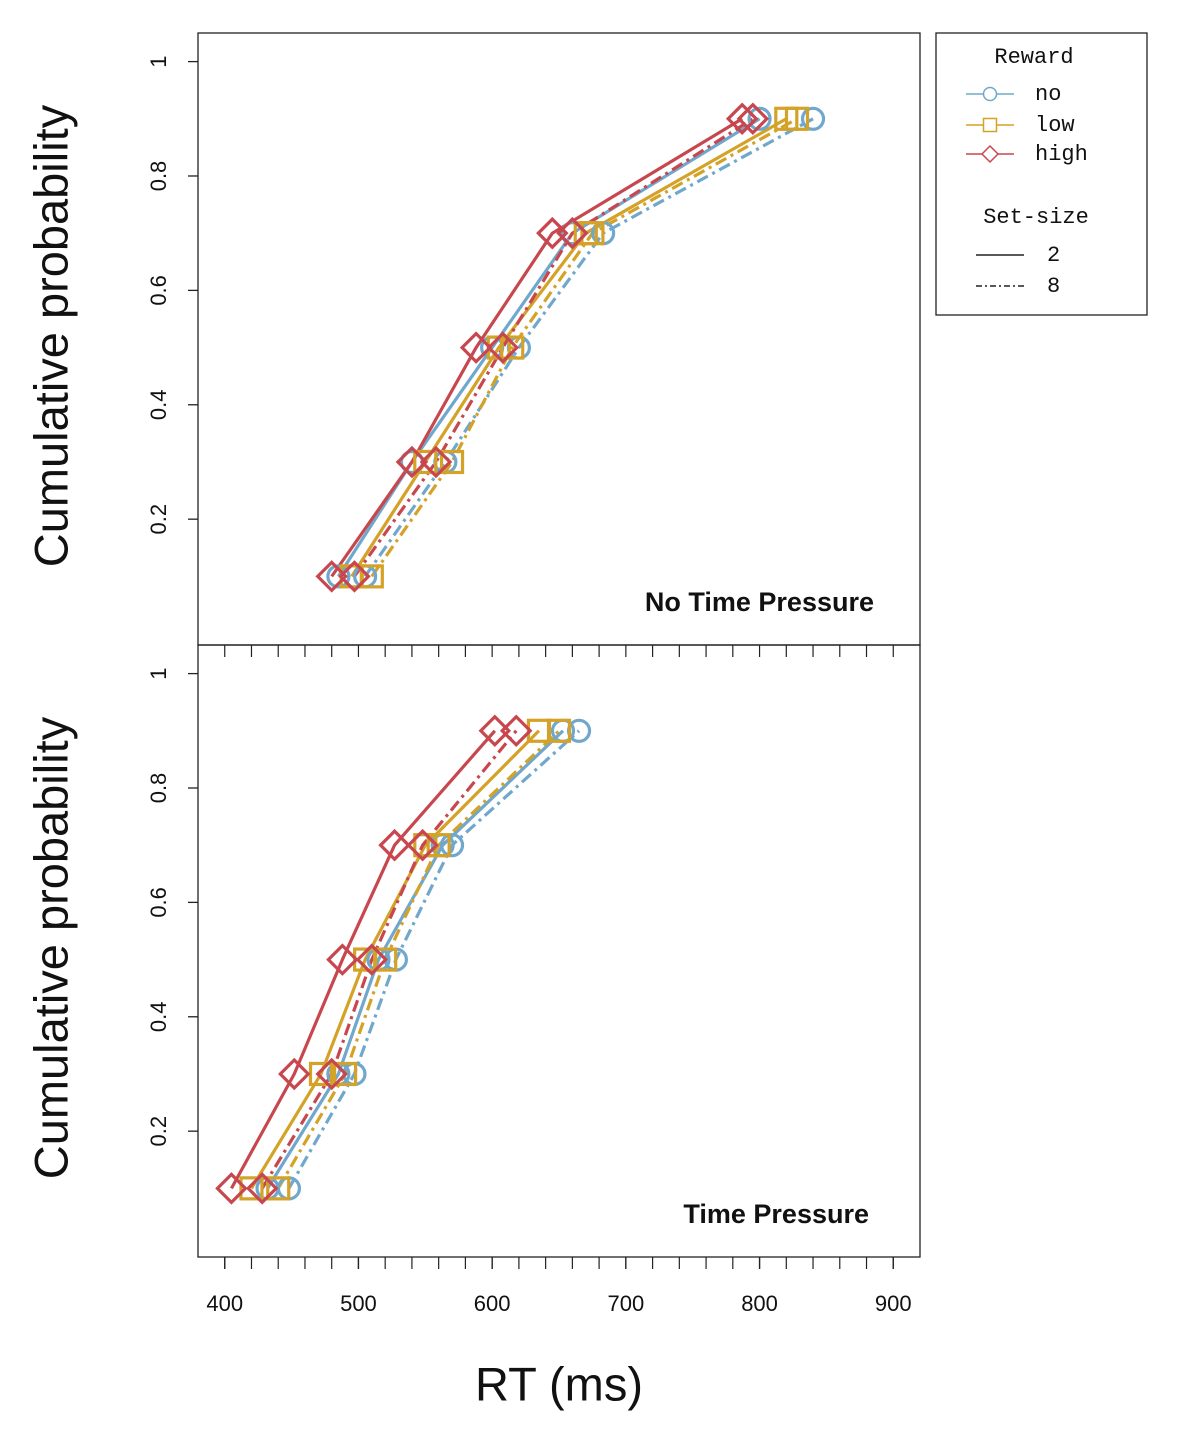 The width and height of the screenshot is (1181, 1448). I want to click on legend-marker-high, so click(990, 154).